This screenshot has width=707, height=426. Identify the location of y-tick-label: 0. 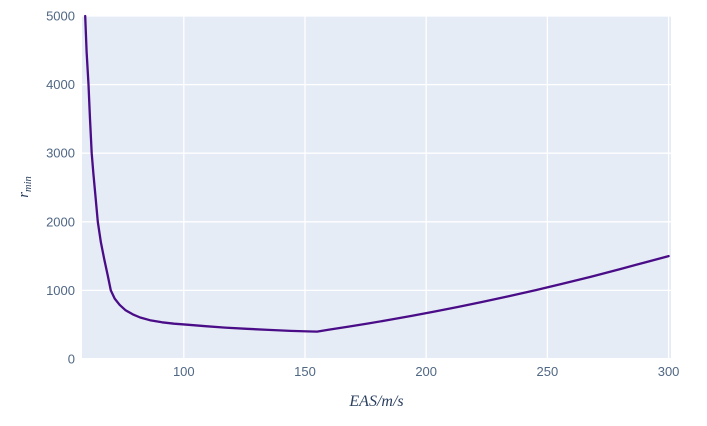
(71, 359).